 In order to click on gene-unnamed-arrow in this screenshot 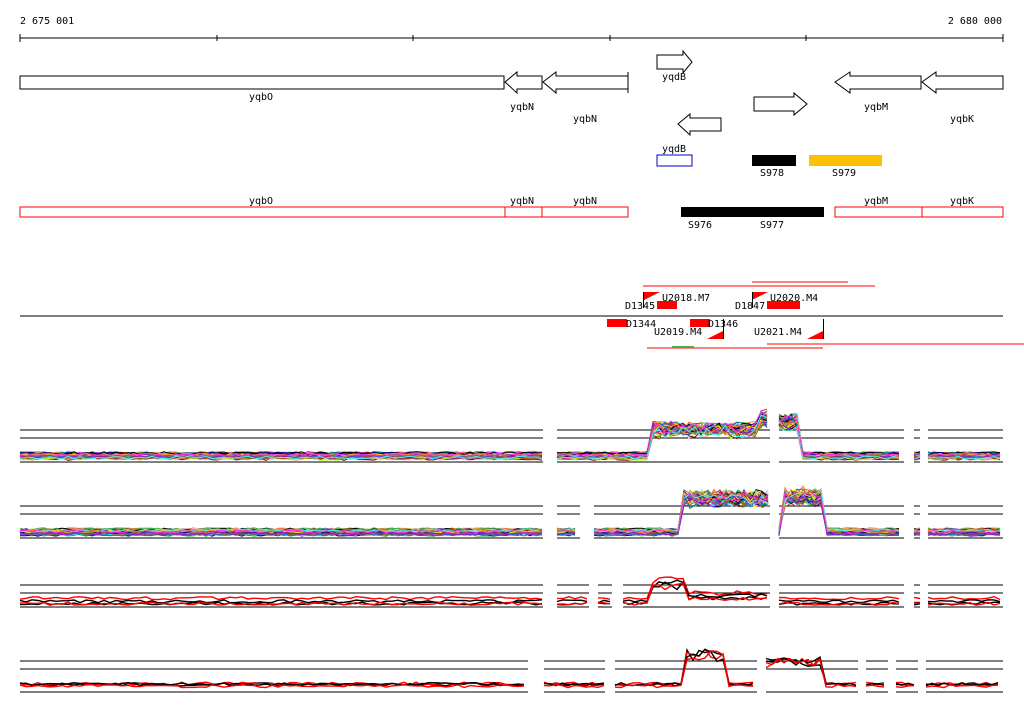, I will do `click(780, 104)`.